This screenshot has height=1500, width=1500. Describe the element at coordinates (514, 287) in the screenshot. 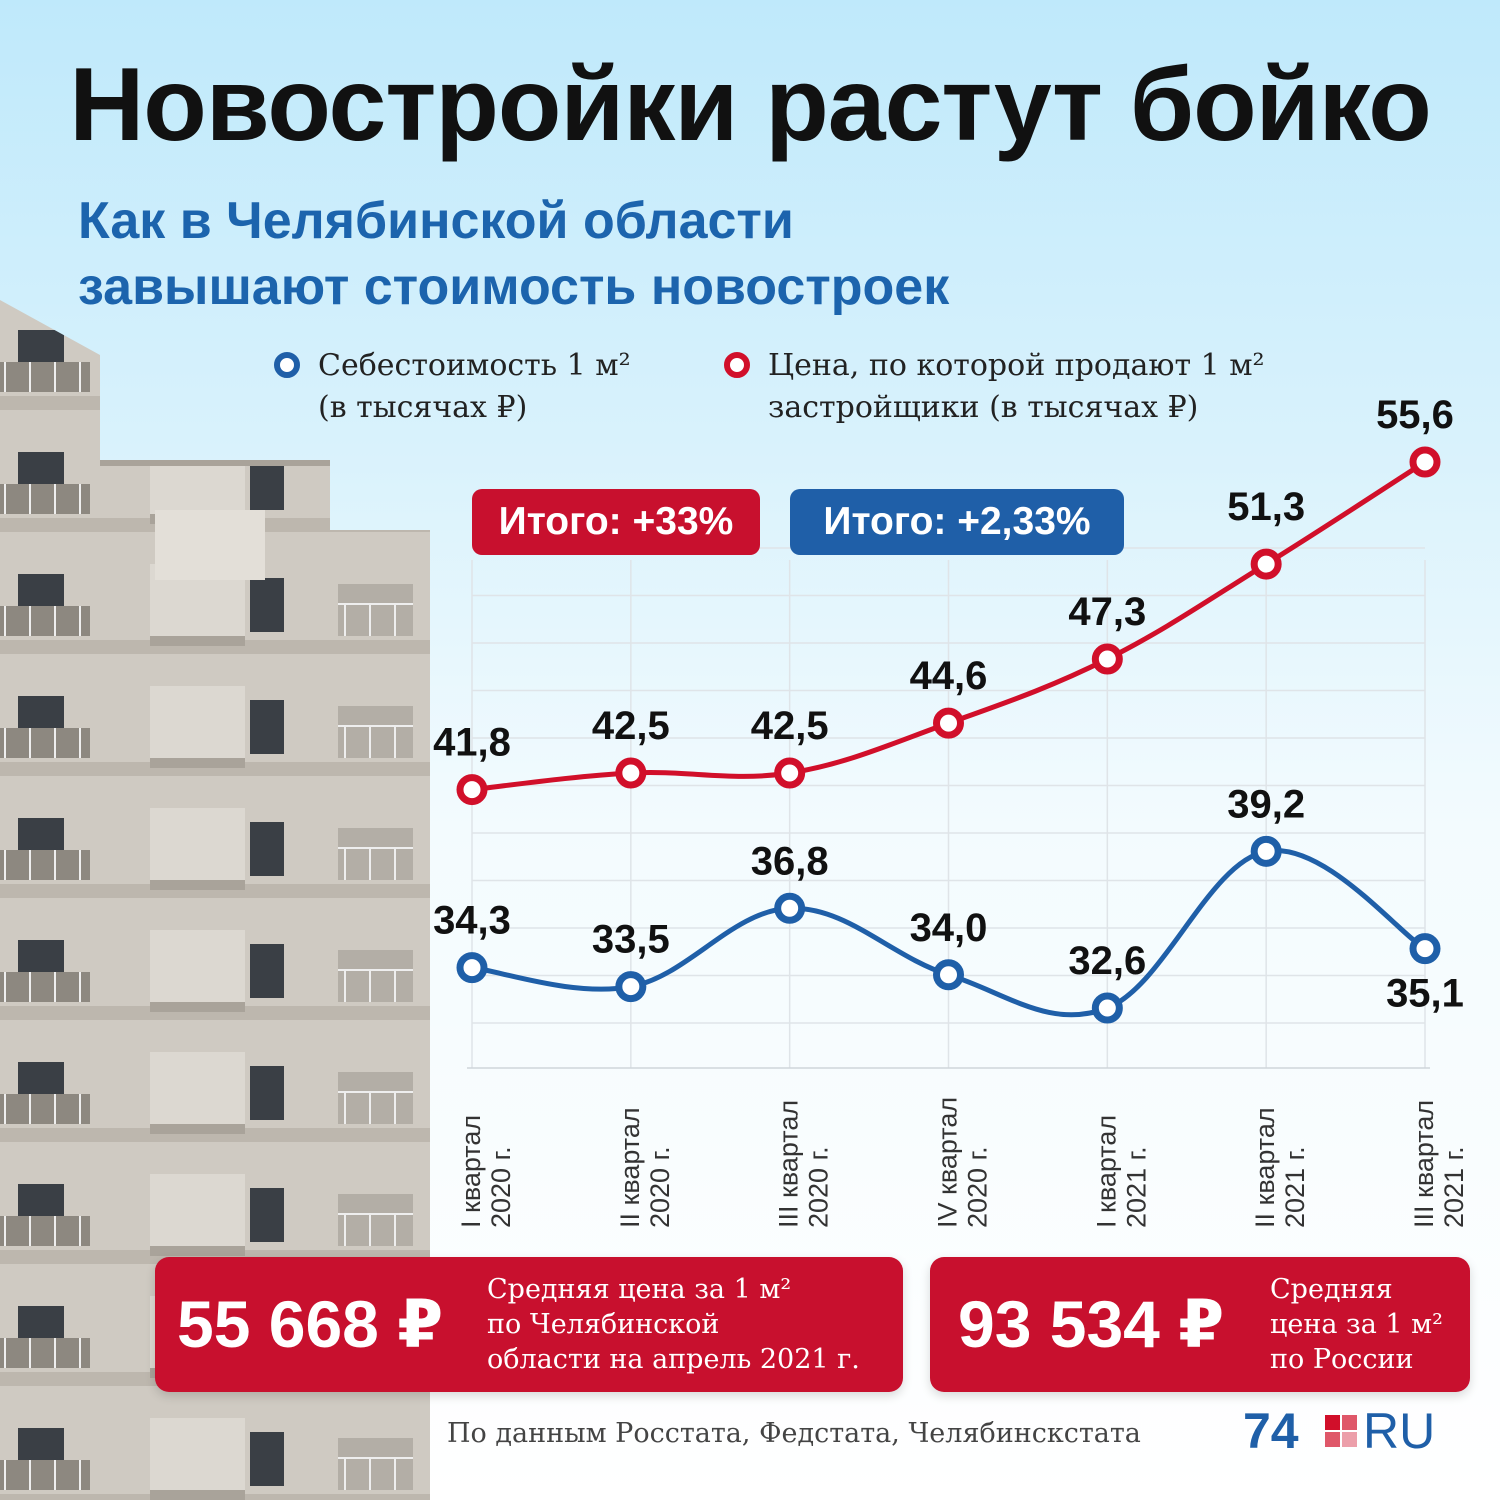

I see `subtitle-line-2: завышают стоимость новостроек` at that location.